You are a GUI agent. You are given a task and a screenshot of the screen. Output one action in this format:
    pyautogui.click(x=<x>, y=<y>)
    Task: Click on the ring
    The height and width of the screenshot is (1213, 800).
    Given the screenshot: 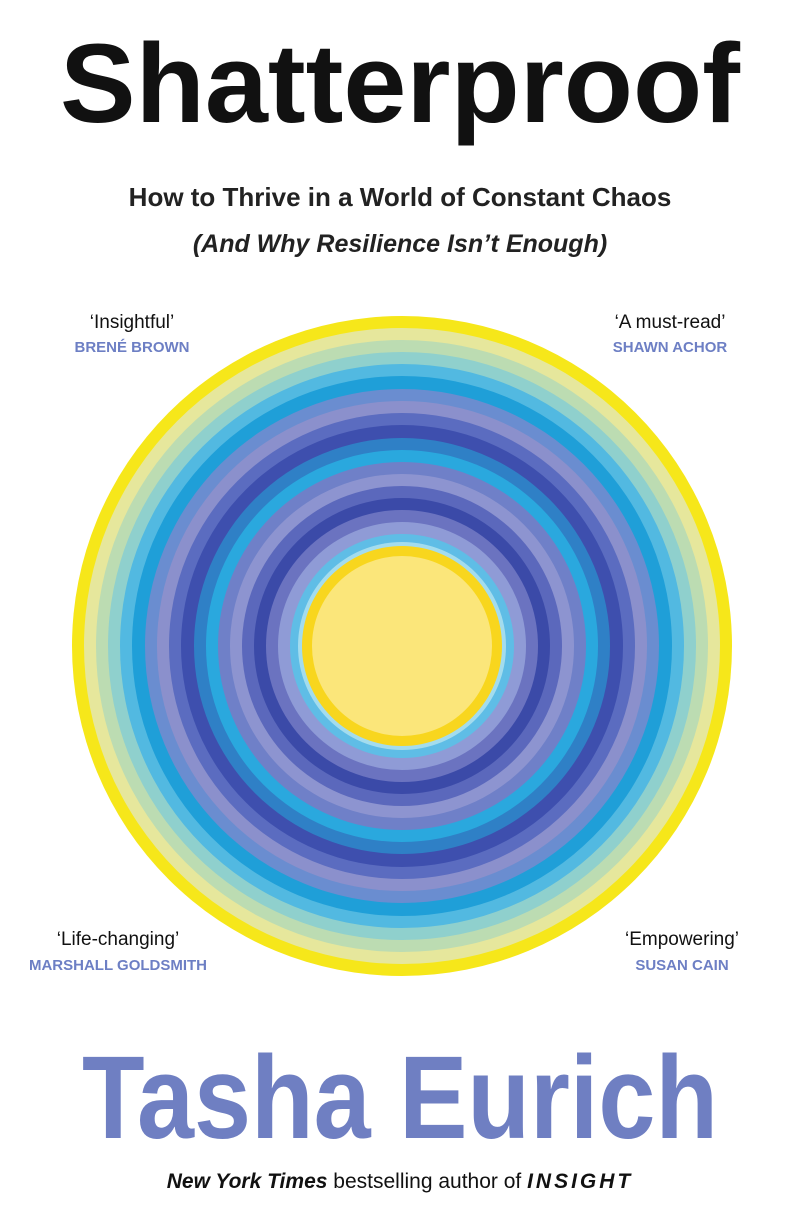 What is the action you would take?
    pyautogui.click(x=402, y=646)
    